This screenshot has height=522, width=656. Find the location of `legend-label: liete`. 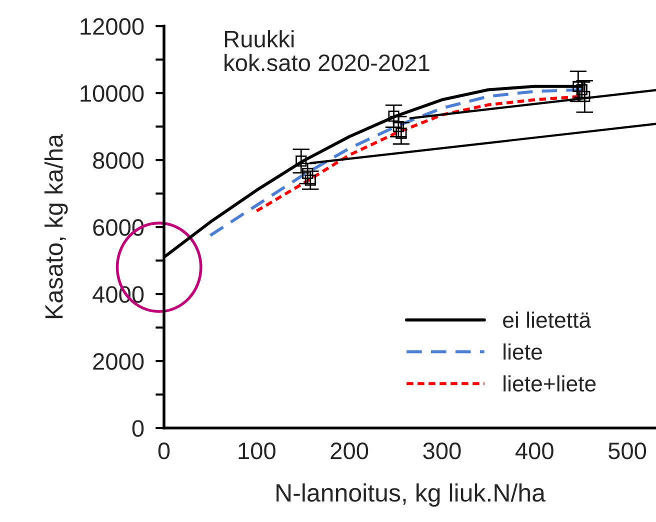

legend-label: liete is located at coordinates (523, 351).